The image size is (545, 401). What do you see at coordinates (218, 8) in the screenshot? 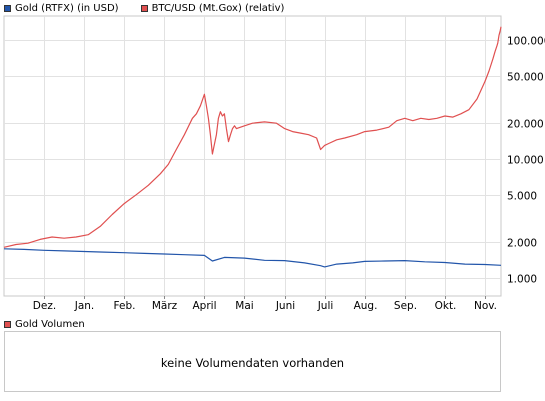
I see `legend-label-btc: BTC/USD (Mt.Gox) (relativ)` at bounding box center [218, 8].